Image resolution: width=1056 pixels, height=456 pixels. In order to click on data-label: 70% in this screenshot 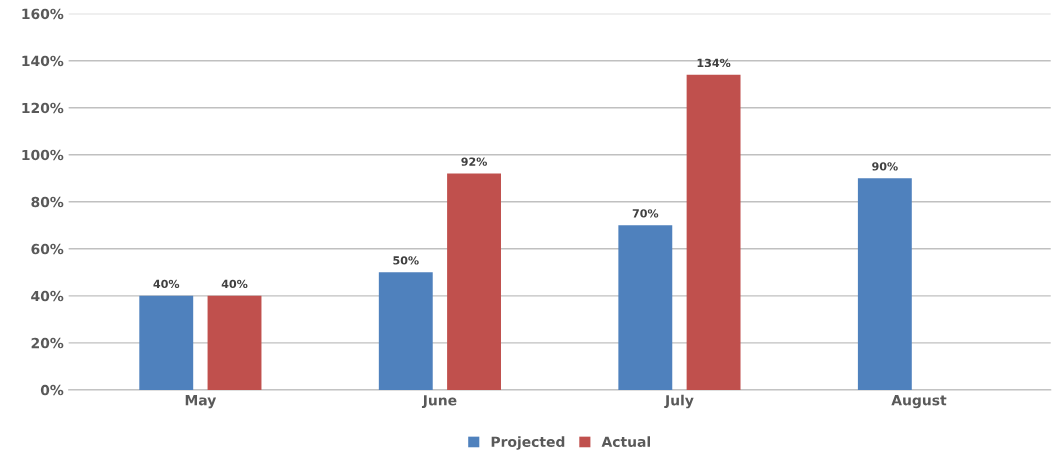, I will do `click(645, 213)`.